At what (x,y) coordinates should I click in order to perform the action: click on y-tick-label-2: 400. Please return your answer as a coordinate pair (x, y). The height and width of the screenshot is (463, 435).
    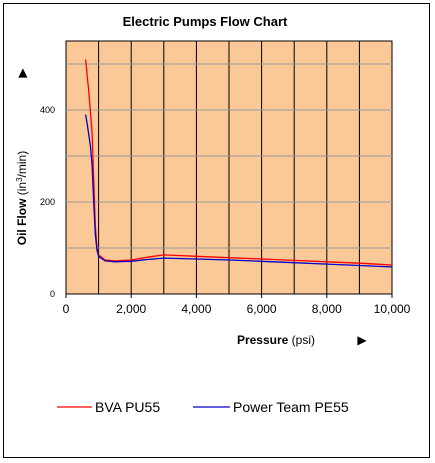
    Looking at the image, I should click on (47, 110).